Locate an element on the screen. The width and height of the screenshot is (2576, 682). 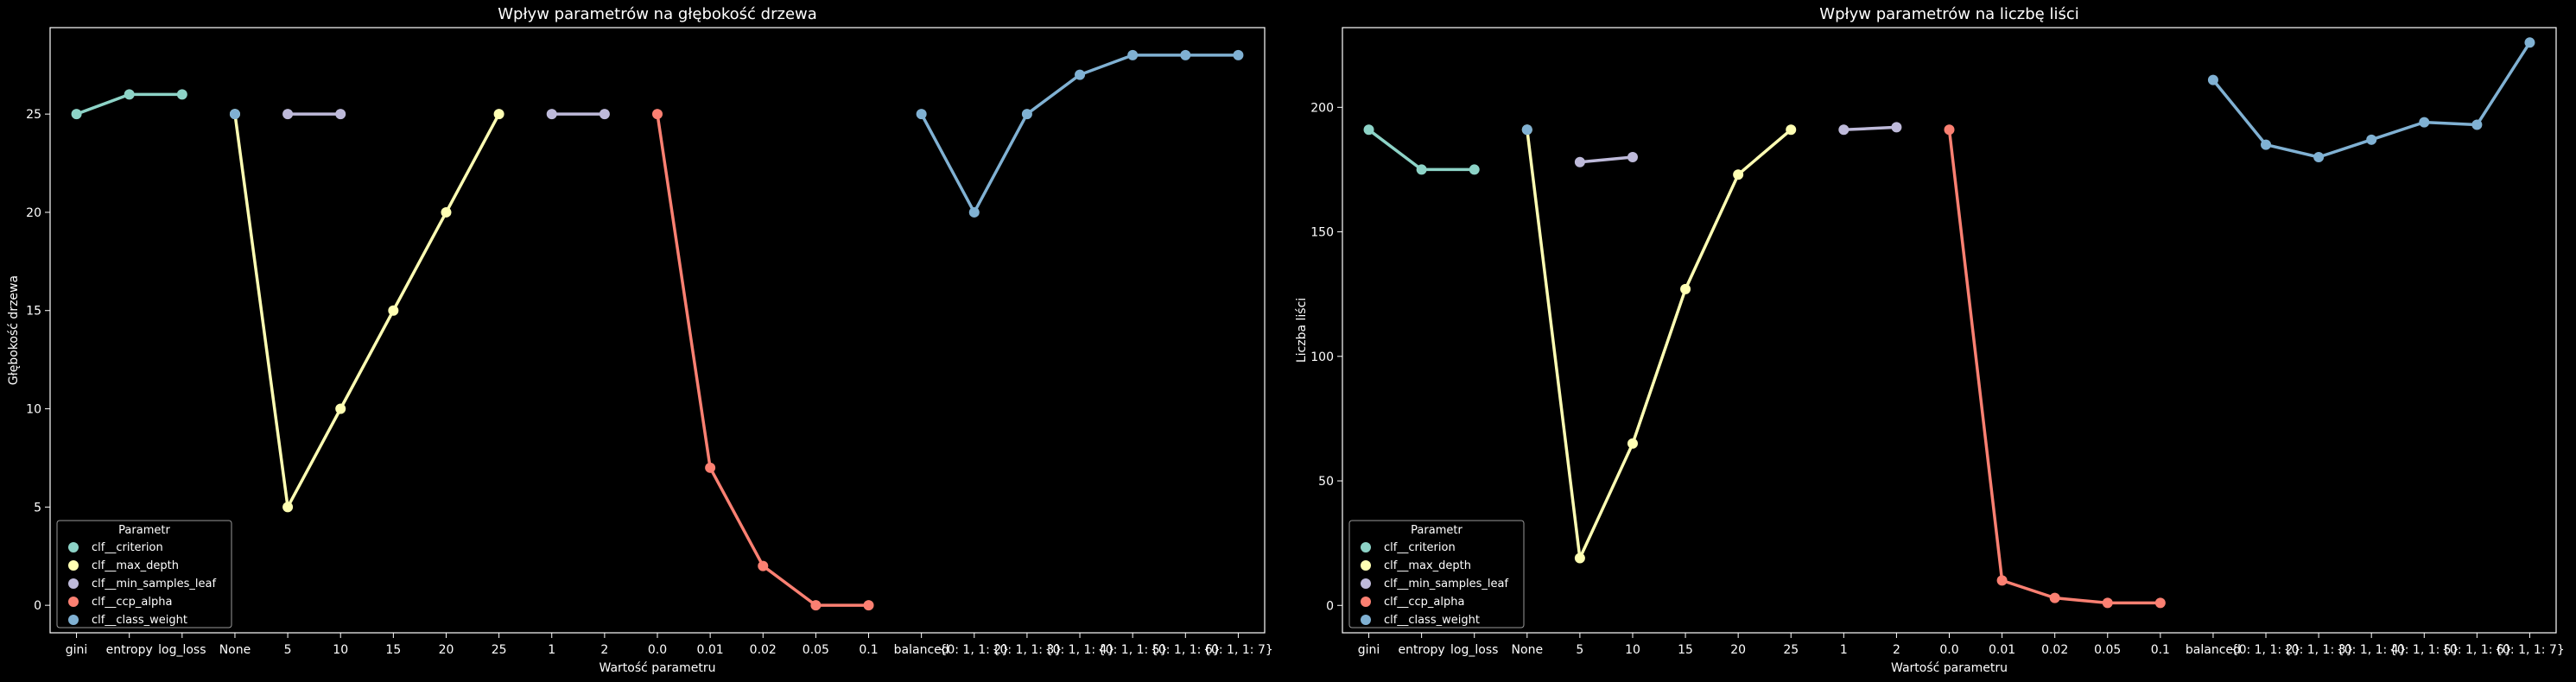
y-tick-label: 50 is located at coordinates (1326, 482).